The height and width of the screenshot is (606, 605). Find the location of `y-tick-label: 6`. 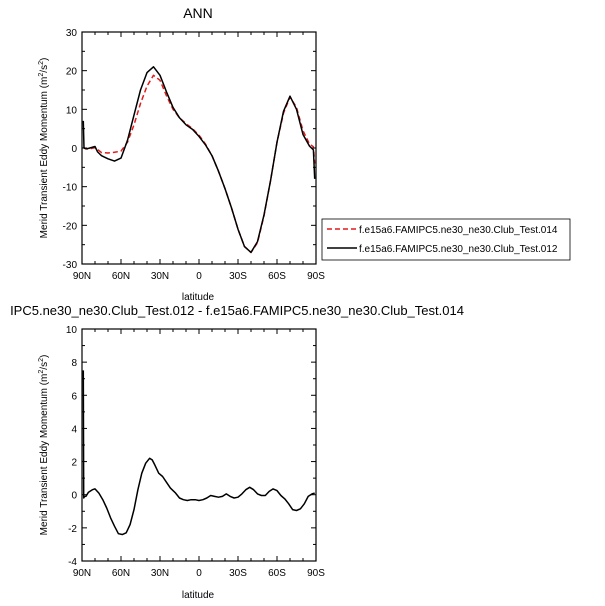

y-tick-label: 6 is located at coordinates (74, 396).